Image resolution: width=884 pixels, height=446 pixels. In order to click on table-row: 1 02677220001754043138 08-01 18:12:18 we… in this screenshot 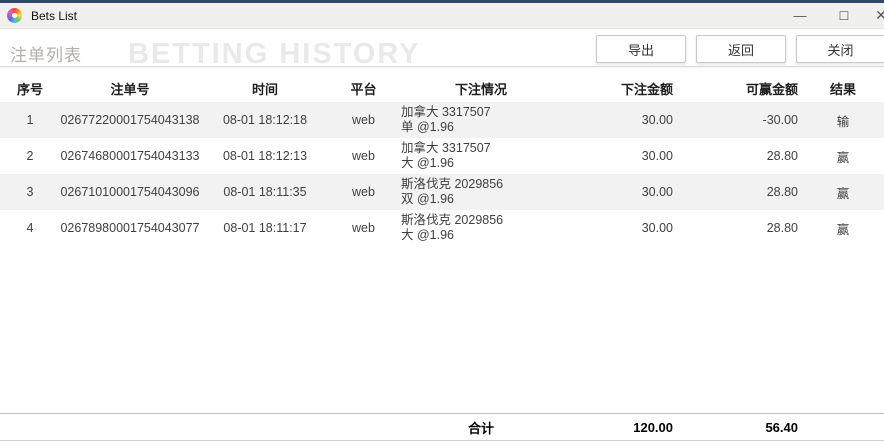, I will do `click(442, 120)`.